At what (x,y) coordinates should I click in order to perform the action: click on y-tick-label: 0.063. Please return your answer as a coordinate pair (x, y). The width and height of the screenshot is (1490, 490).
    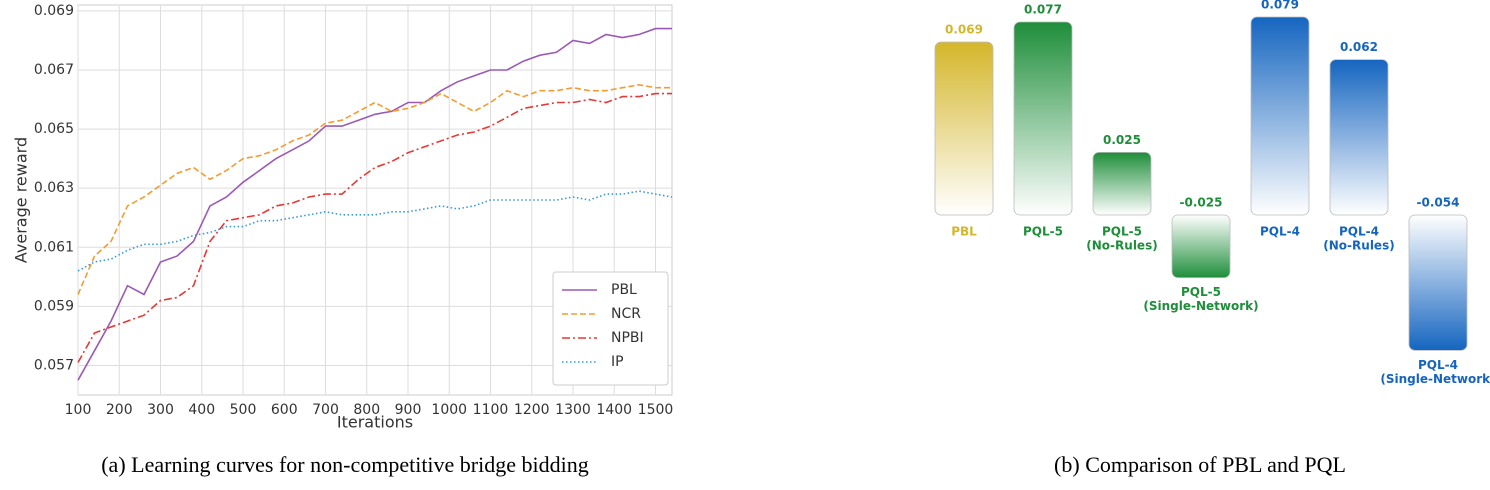
    Looking at the image, I should click on (54, 188).